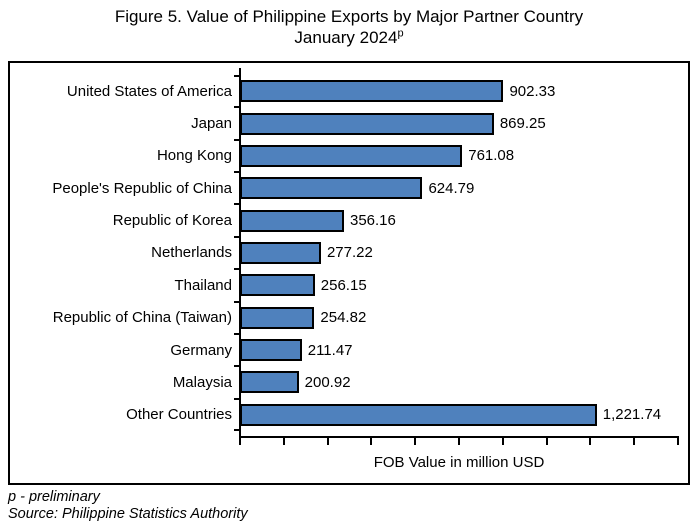 The width and height of the screenshot is (698, 523). I want to click on category-label: United States of America, so click(149, 91).